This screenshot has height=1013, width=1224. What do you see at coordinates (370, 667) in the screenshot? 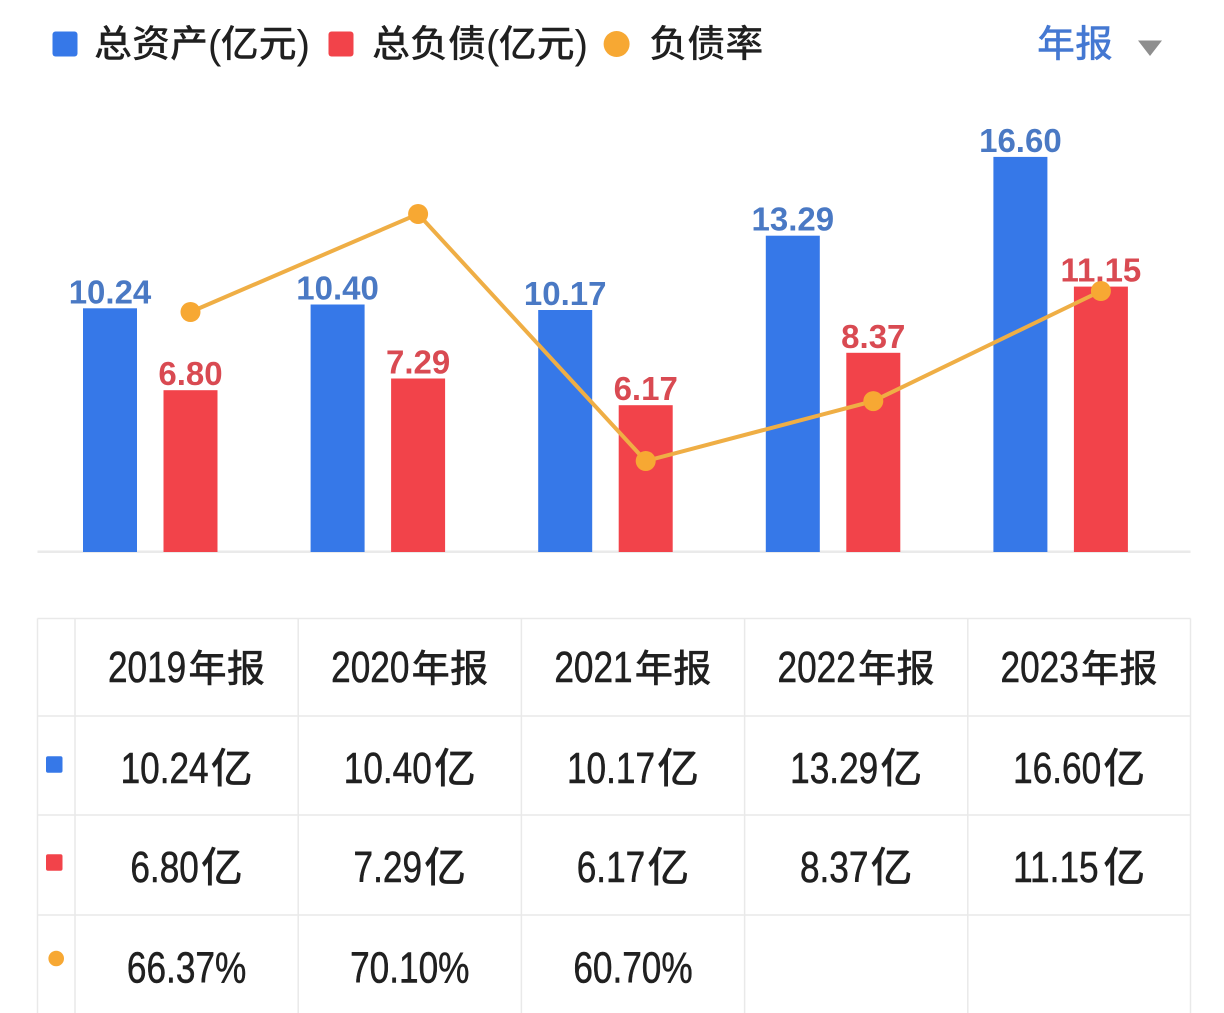
I see `svg-text: 2020` at bounding box center [370, 667].